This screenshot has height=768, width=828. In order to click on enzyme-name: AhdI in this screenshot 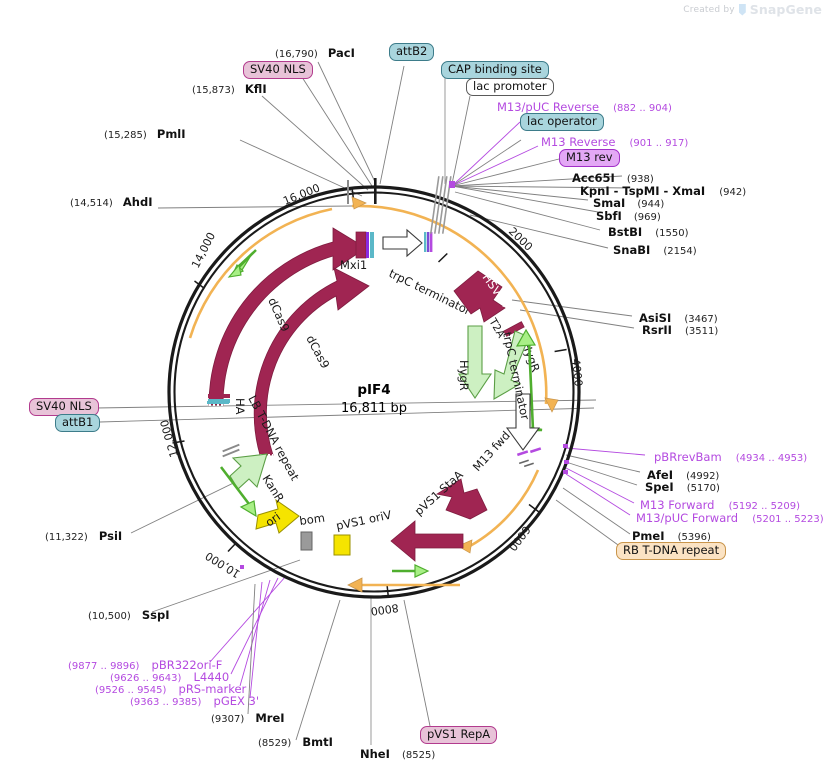, I will do `click(137, 202)`.